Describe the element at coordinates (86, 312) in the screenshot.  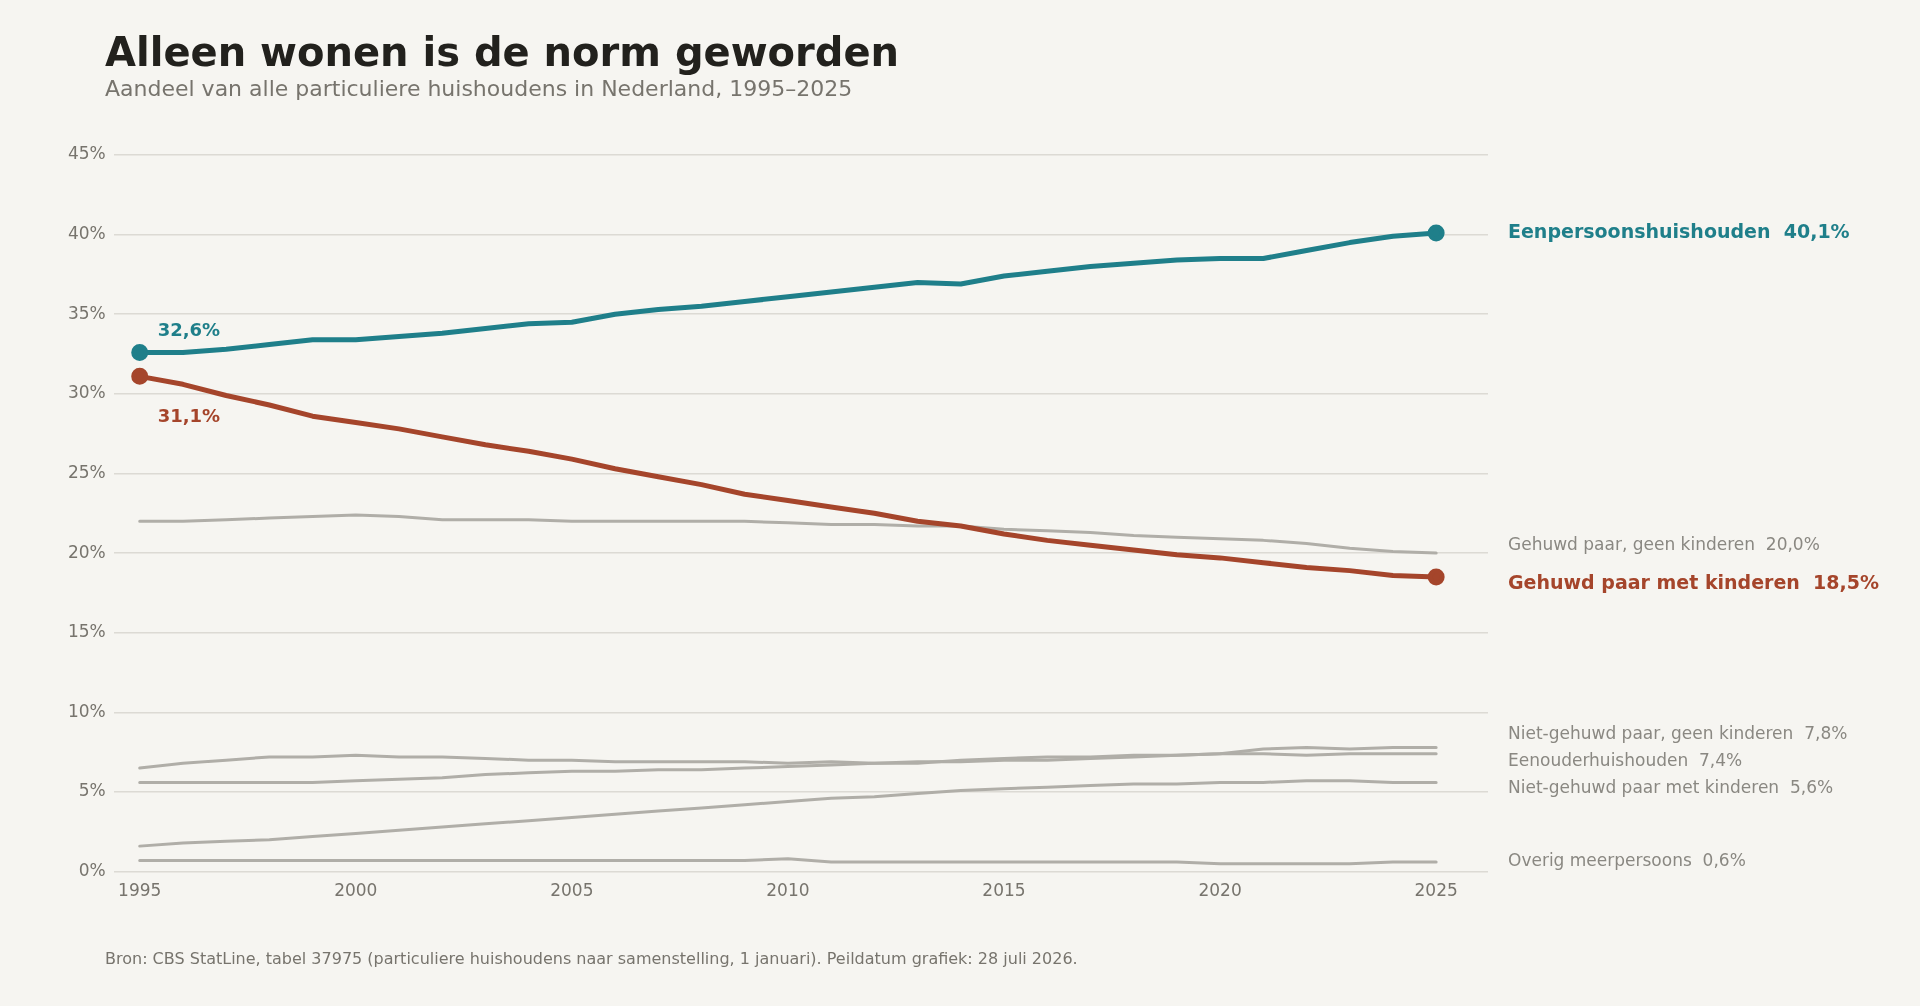
I see `y-tick-label: 35%` at that location.